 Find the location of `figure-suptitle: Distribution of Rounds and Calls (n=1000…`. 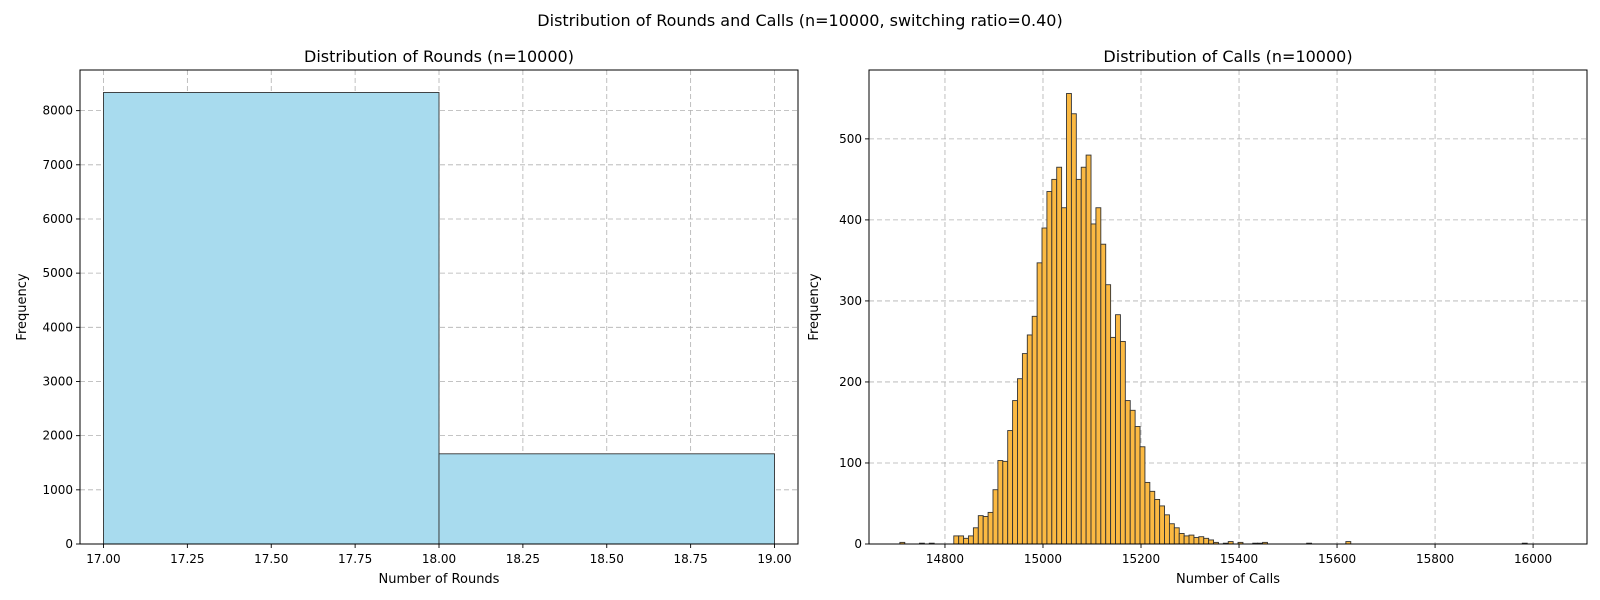

figure-suptitle: Distribution of Rounds and Calls (n=1000… is located at coordinates (799, 20).